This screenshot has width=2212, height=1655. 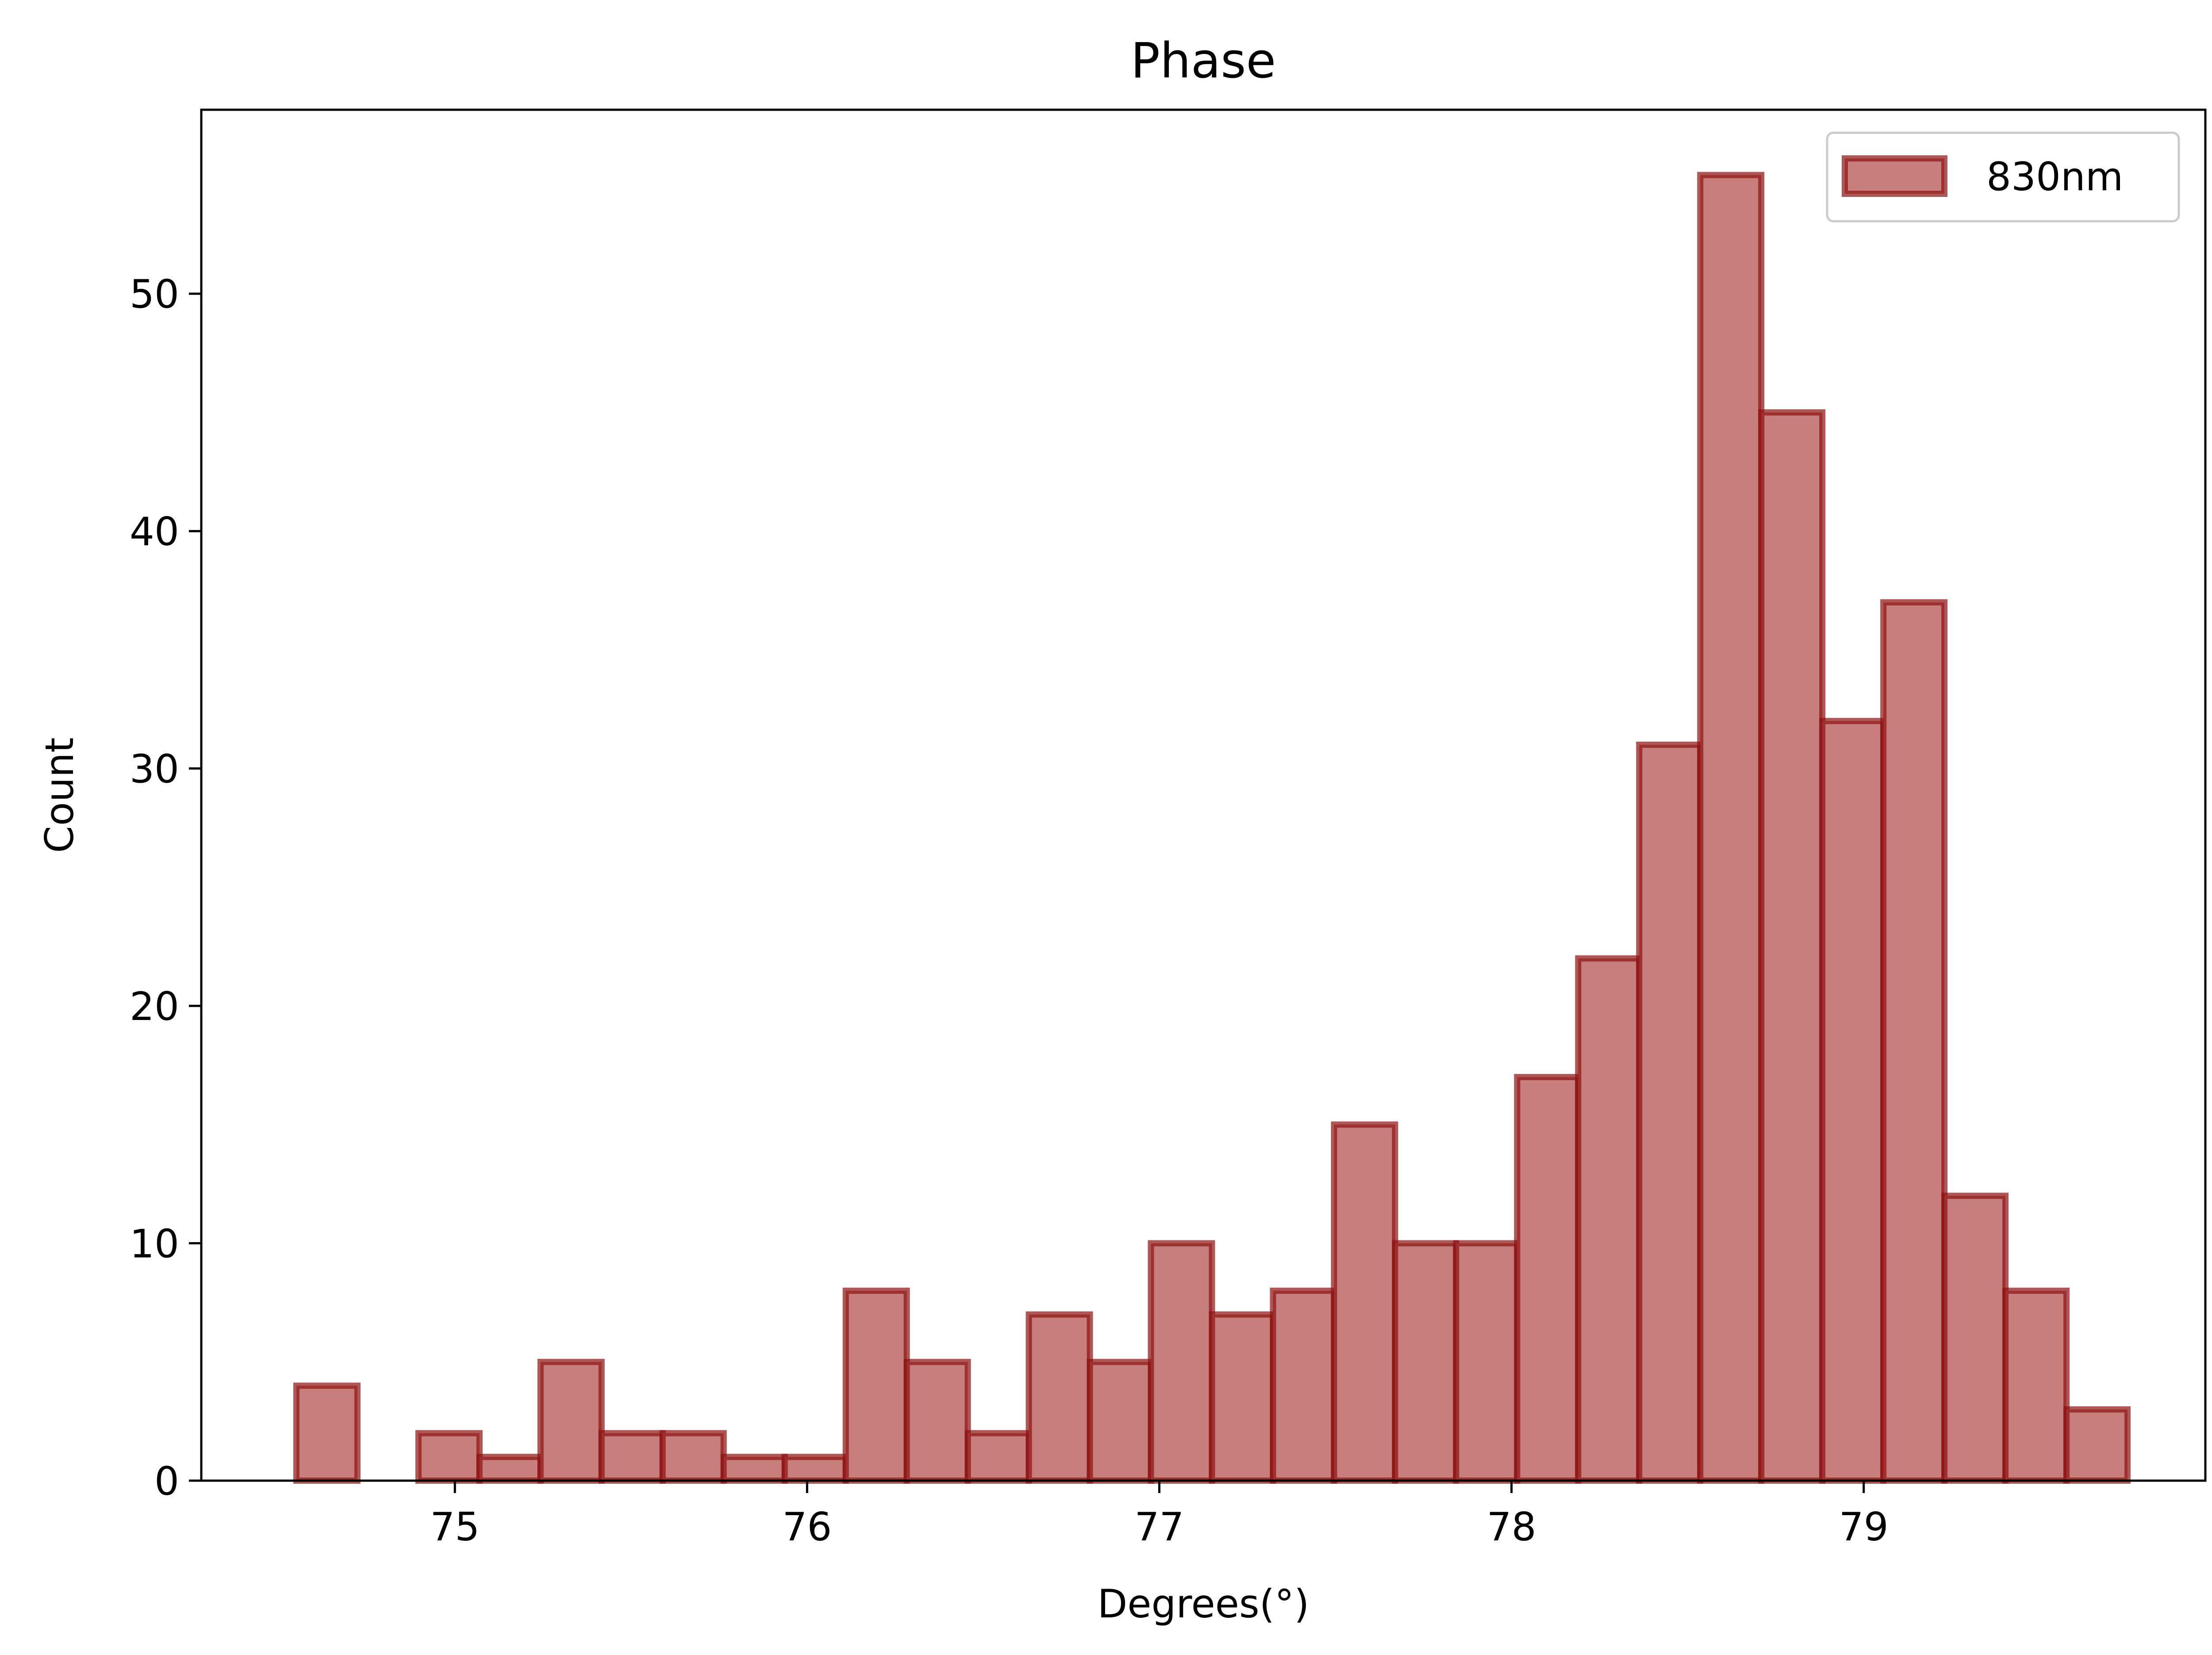 I want to click on legend-label: 830nm, so click(x=2054, y=177).